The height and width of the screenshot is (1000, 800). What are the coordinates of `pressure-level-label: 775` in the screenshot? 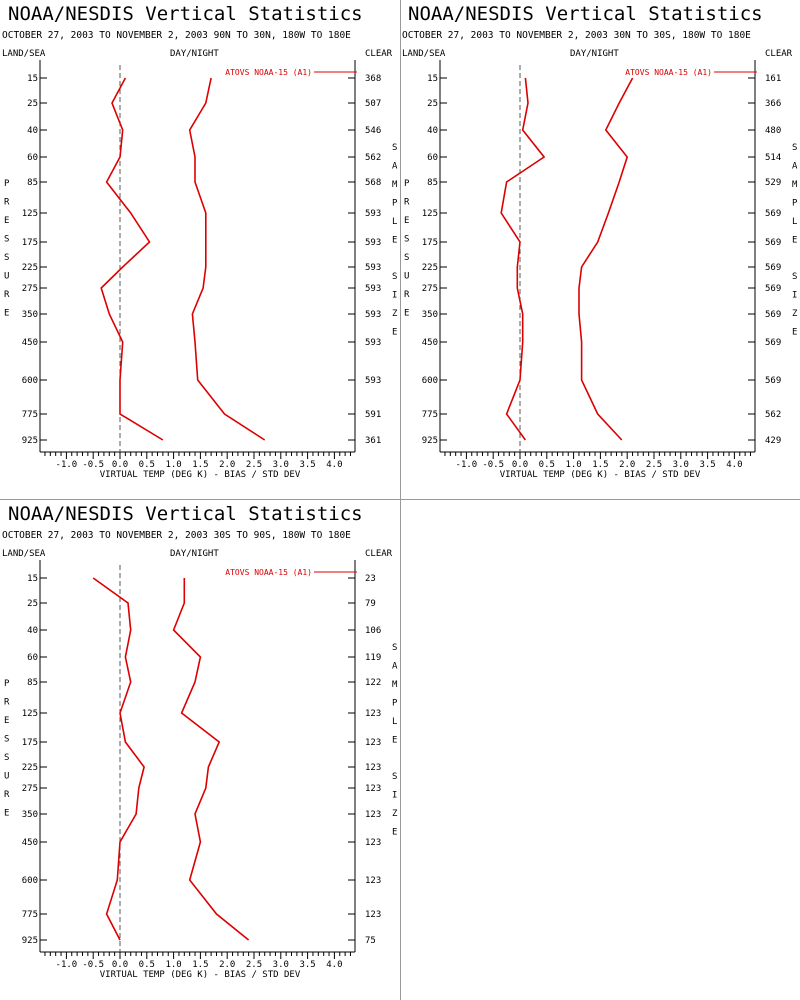 It's located at (430, 415).